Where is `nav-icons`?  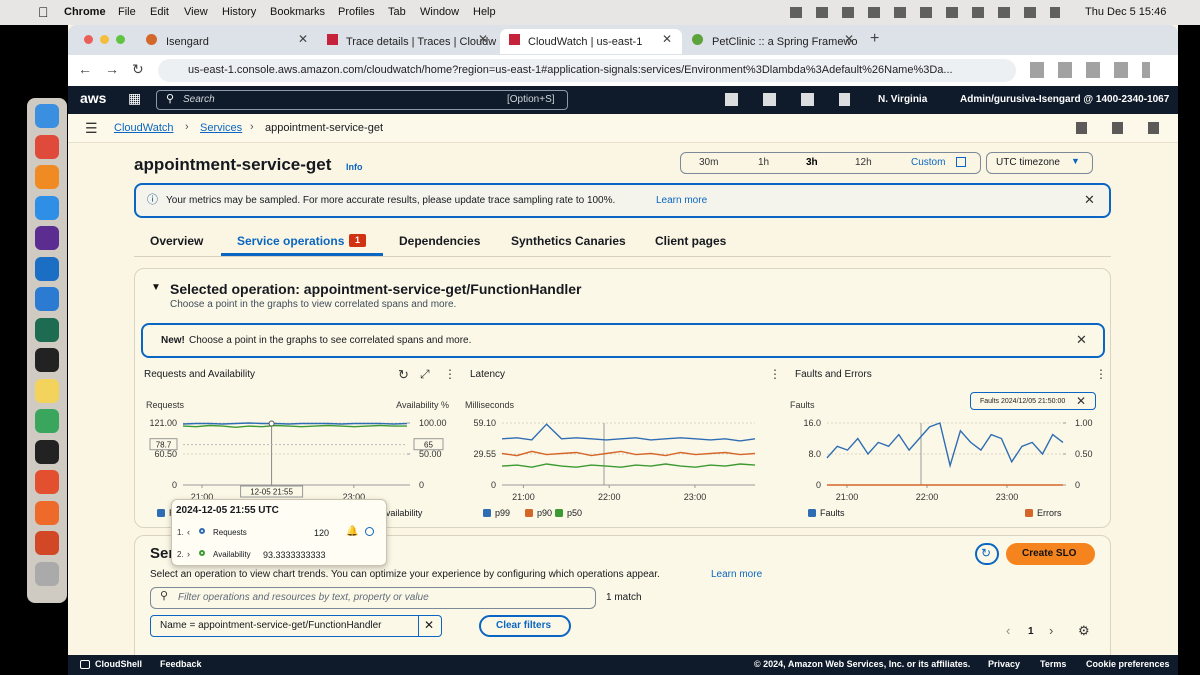 nav-icons is located at coordinates (787, 99).